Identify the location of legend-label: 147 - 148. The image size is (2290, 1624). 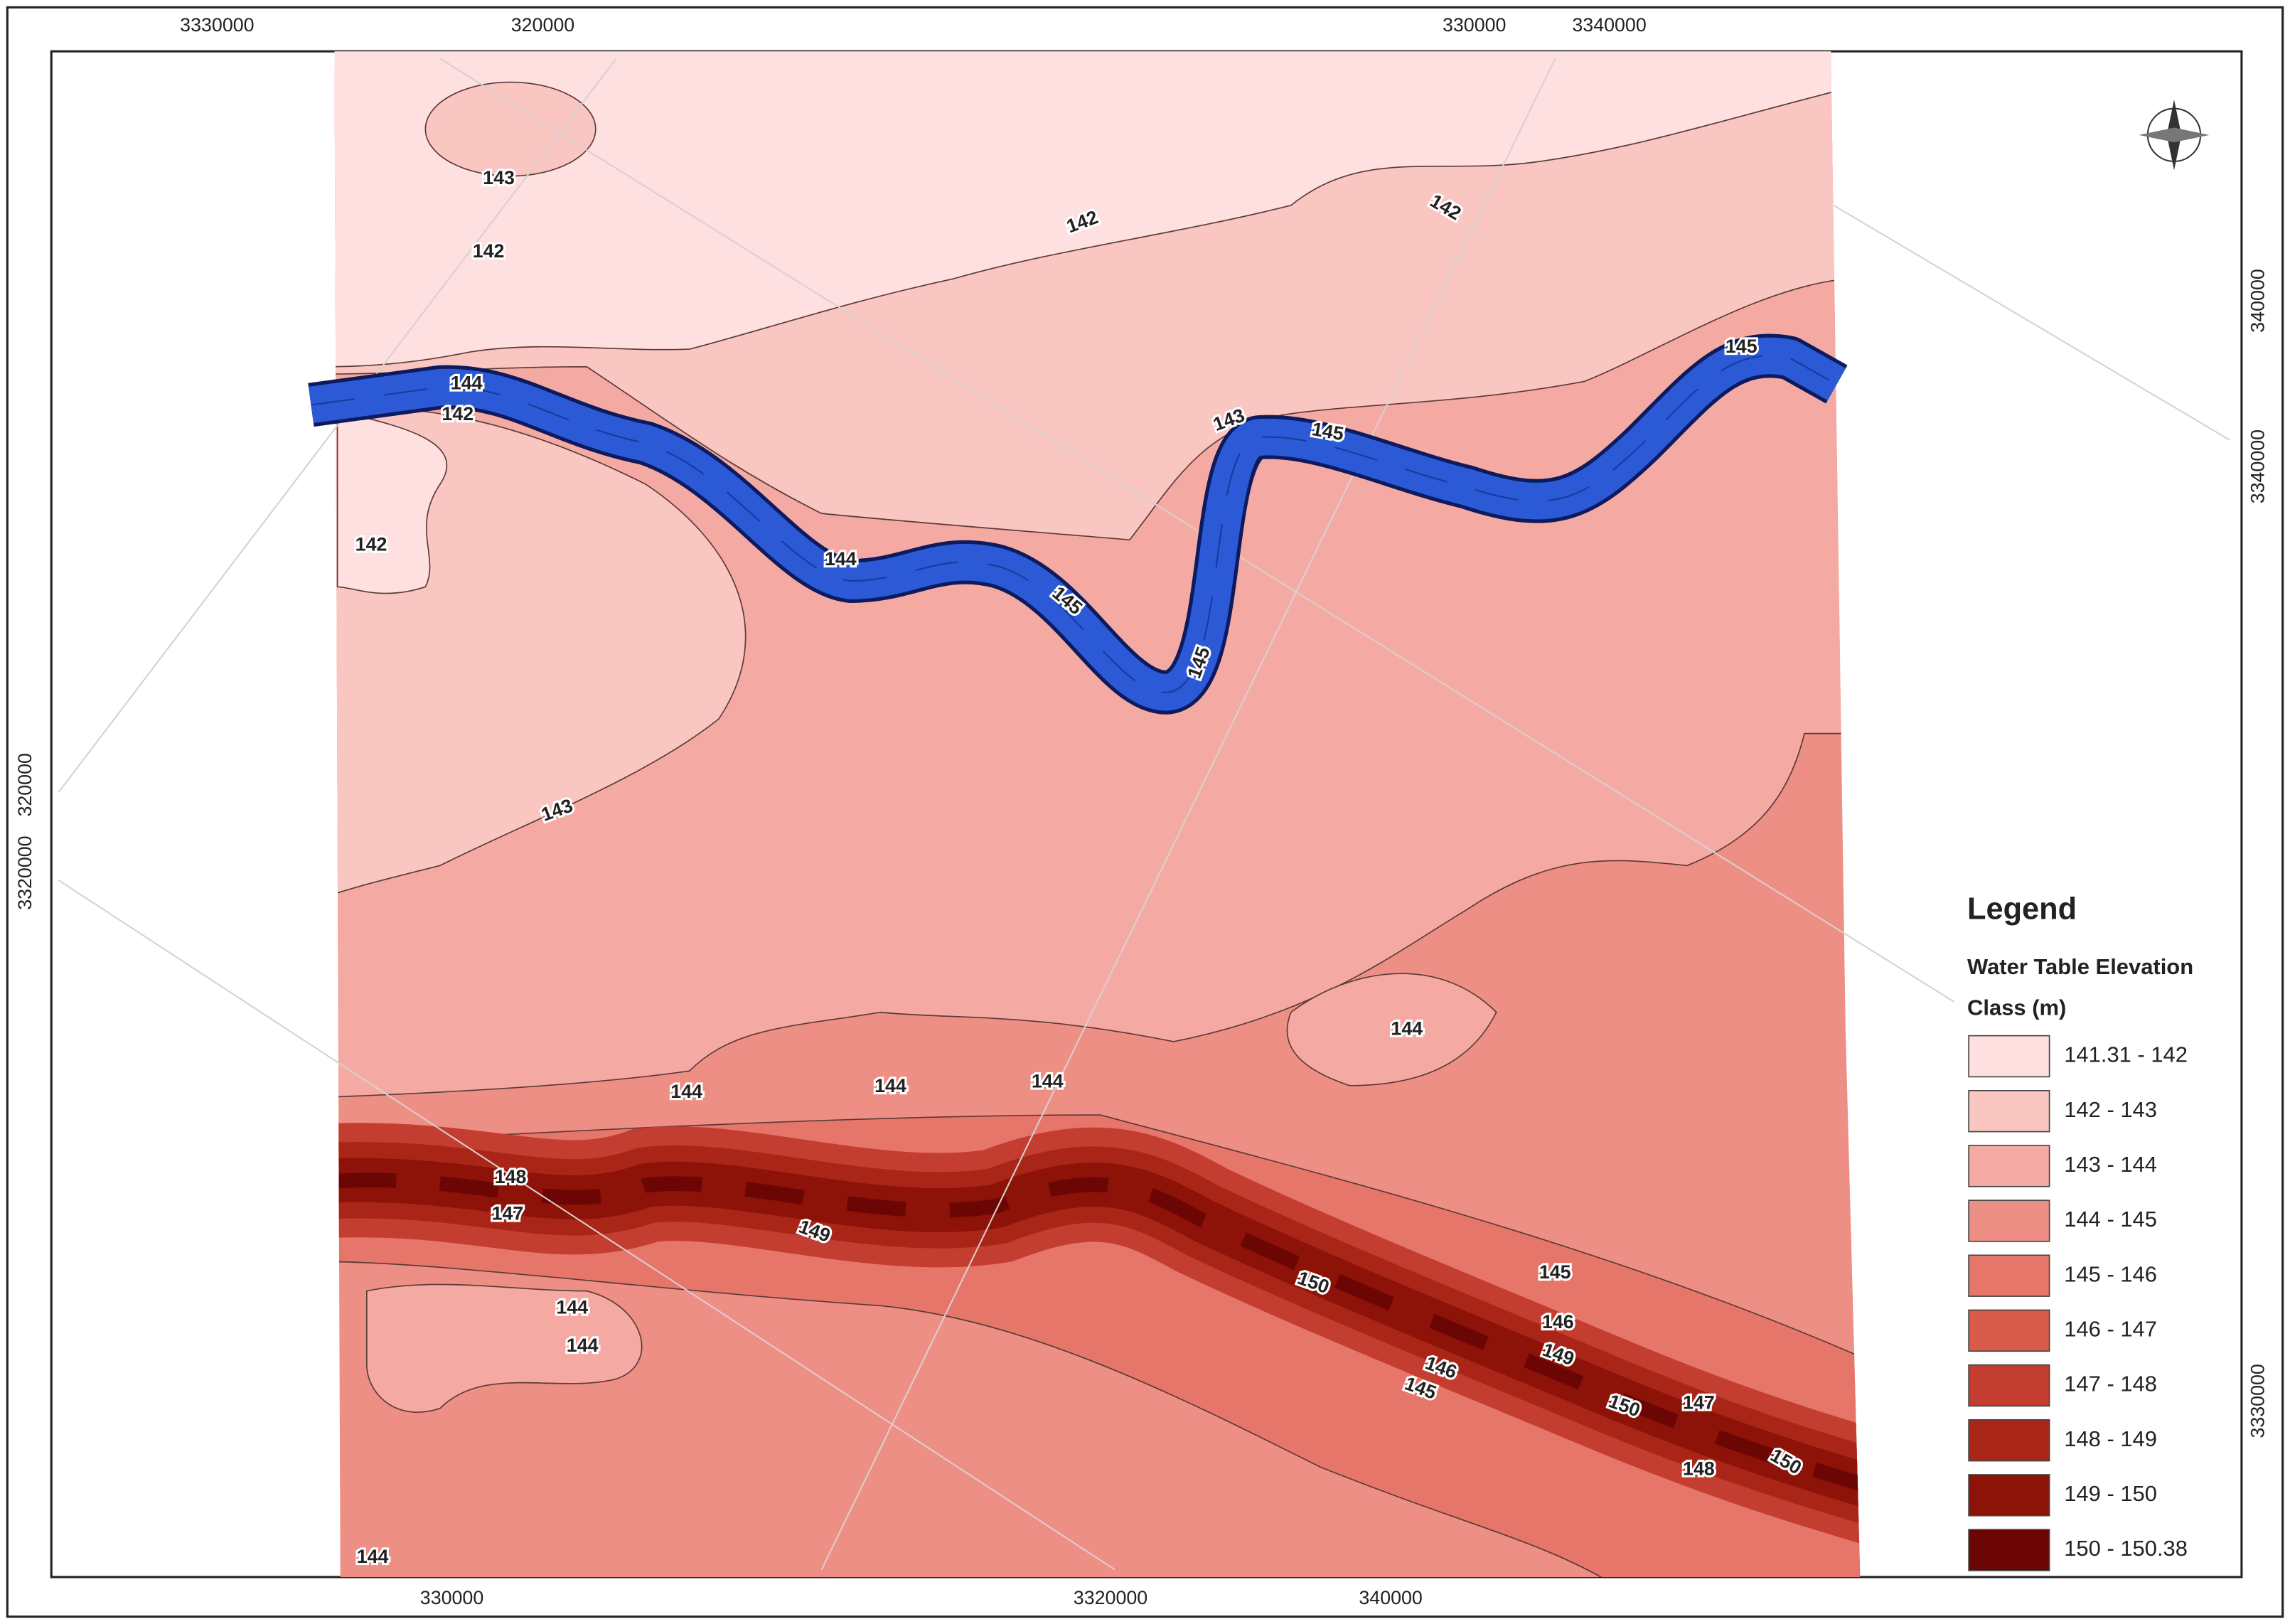
(2110, 1384).